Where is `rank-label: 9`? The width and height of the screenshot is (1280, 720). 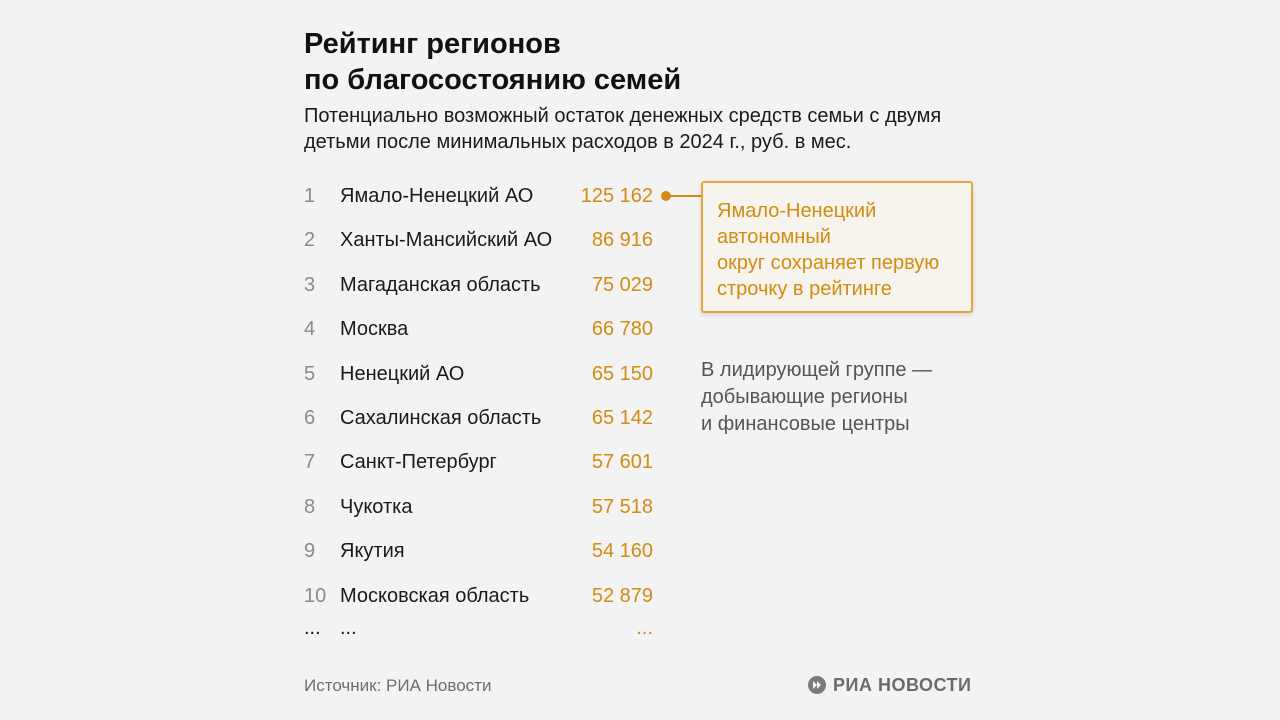 rank-label: 9 is located at coordinates (310, 551).